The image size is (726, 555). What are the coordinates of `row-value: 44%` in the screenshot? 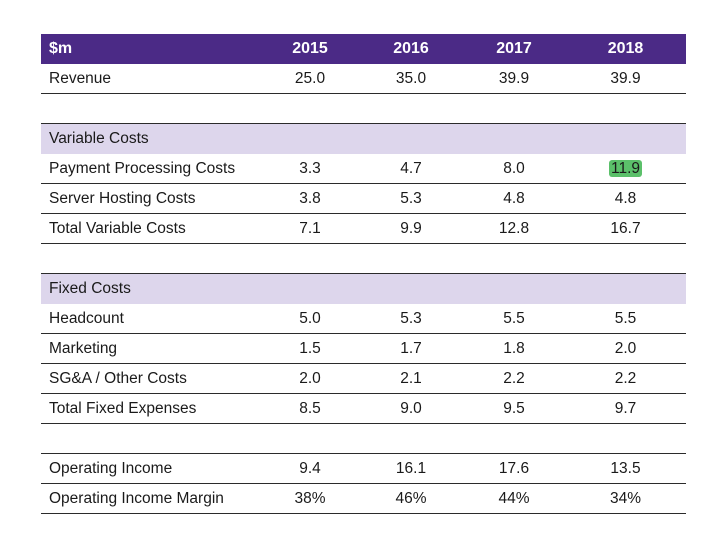 It's located at (514, 498).